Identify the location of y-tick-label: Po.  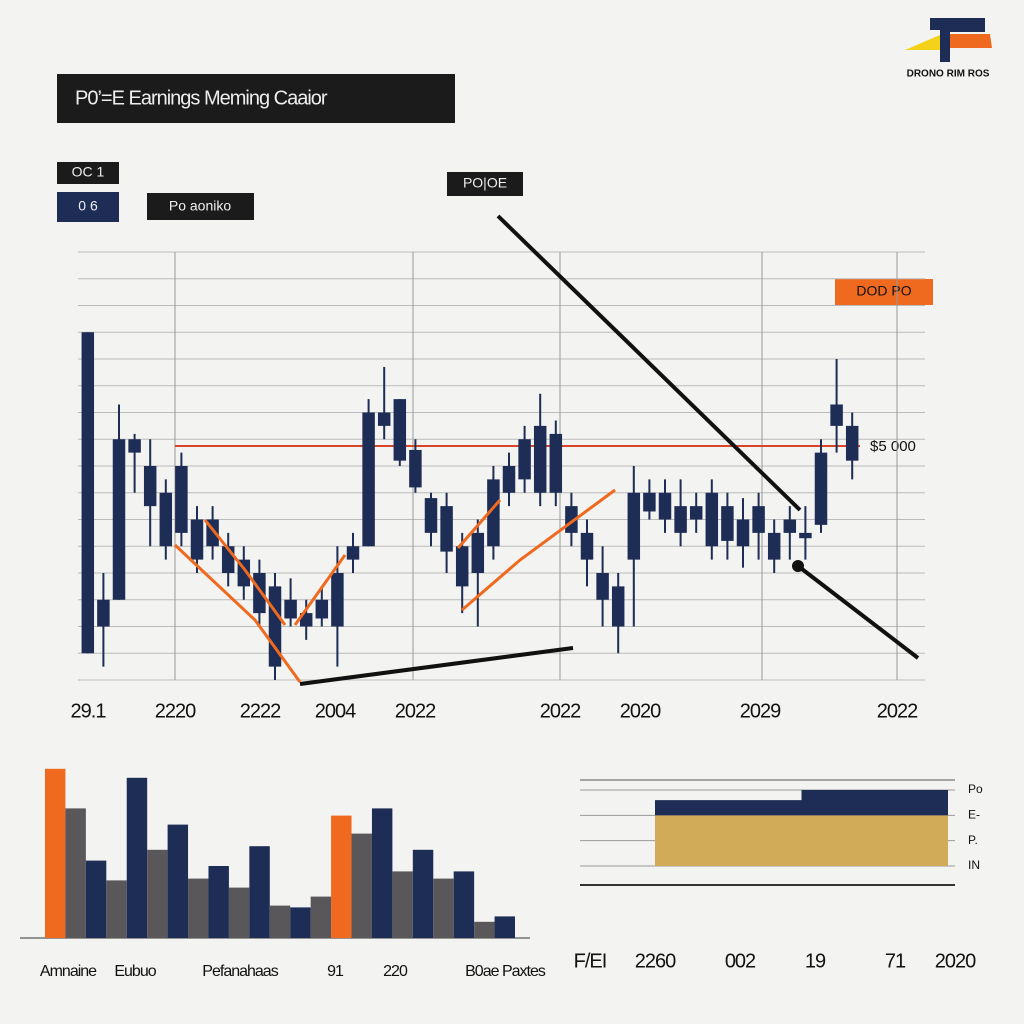
(975, 789).